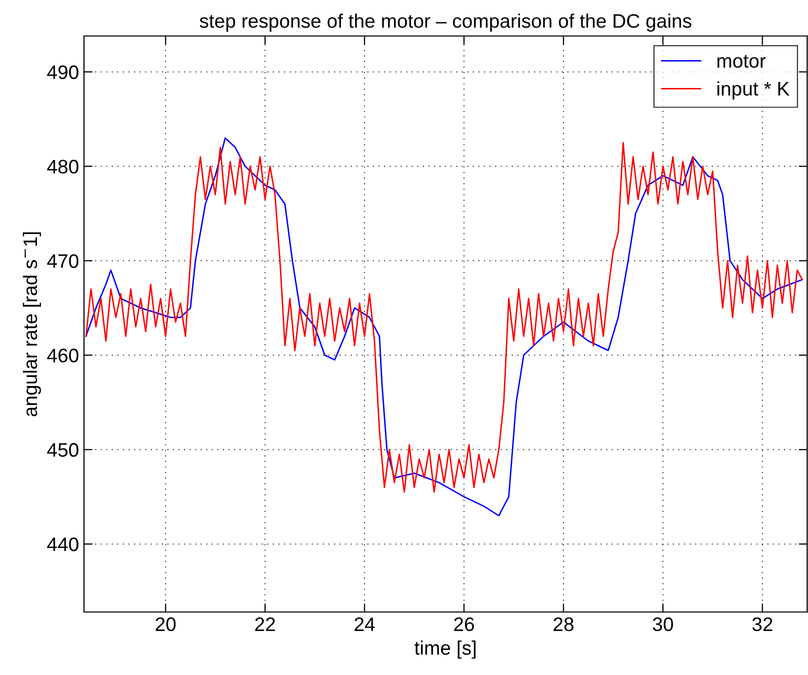  I want to click on x-tick-label: 24, so click(364, 624).